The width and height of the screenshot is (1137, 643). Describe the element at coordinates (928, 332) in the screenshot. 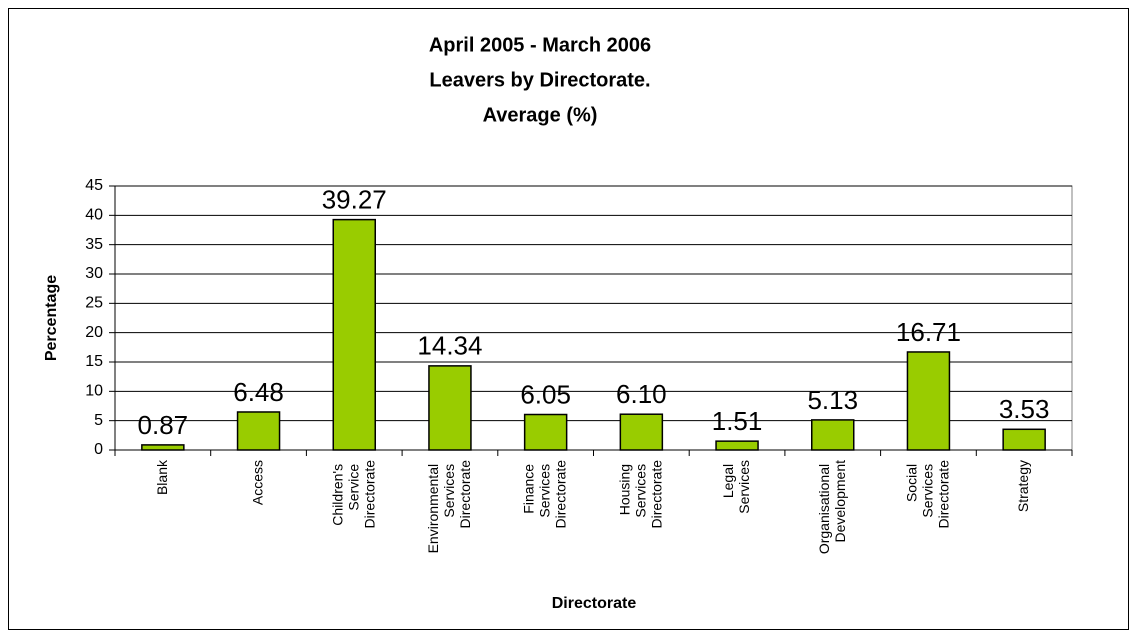

I see `data-label: 16.71` at that location.